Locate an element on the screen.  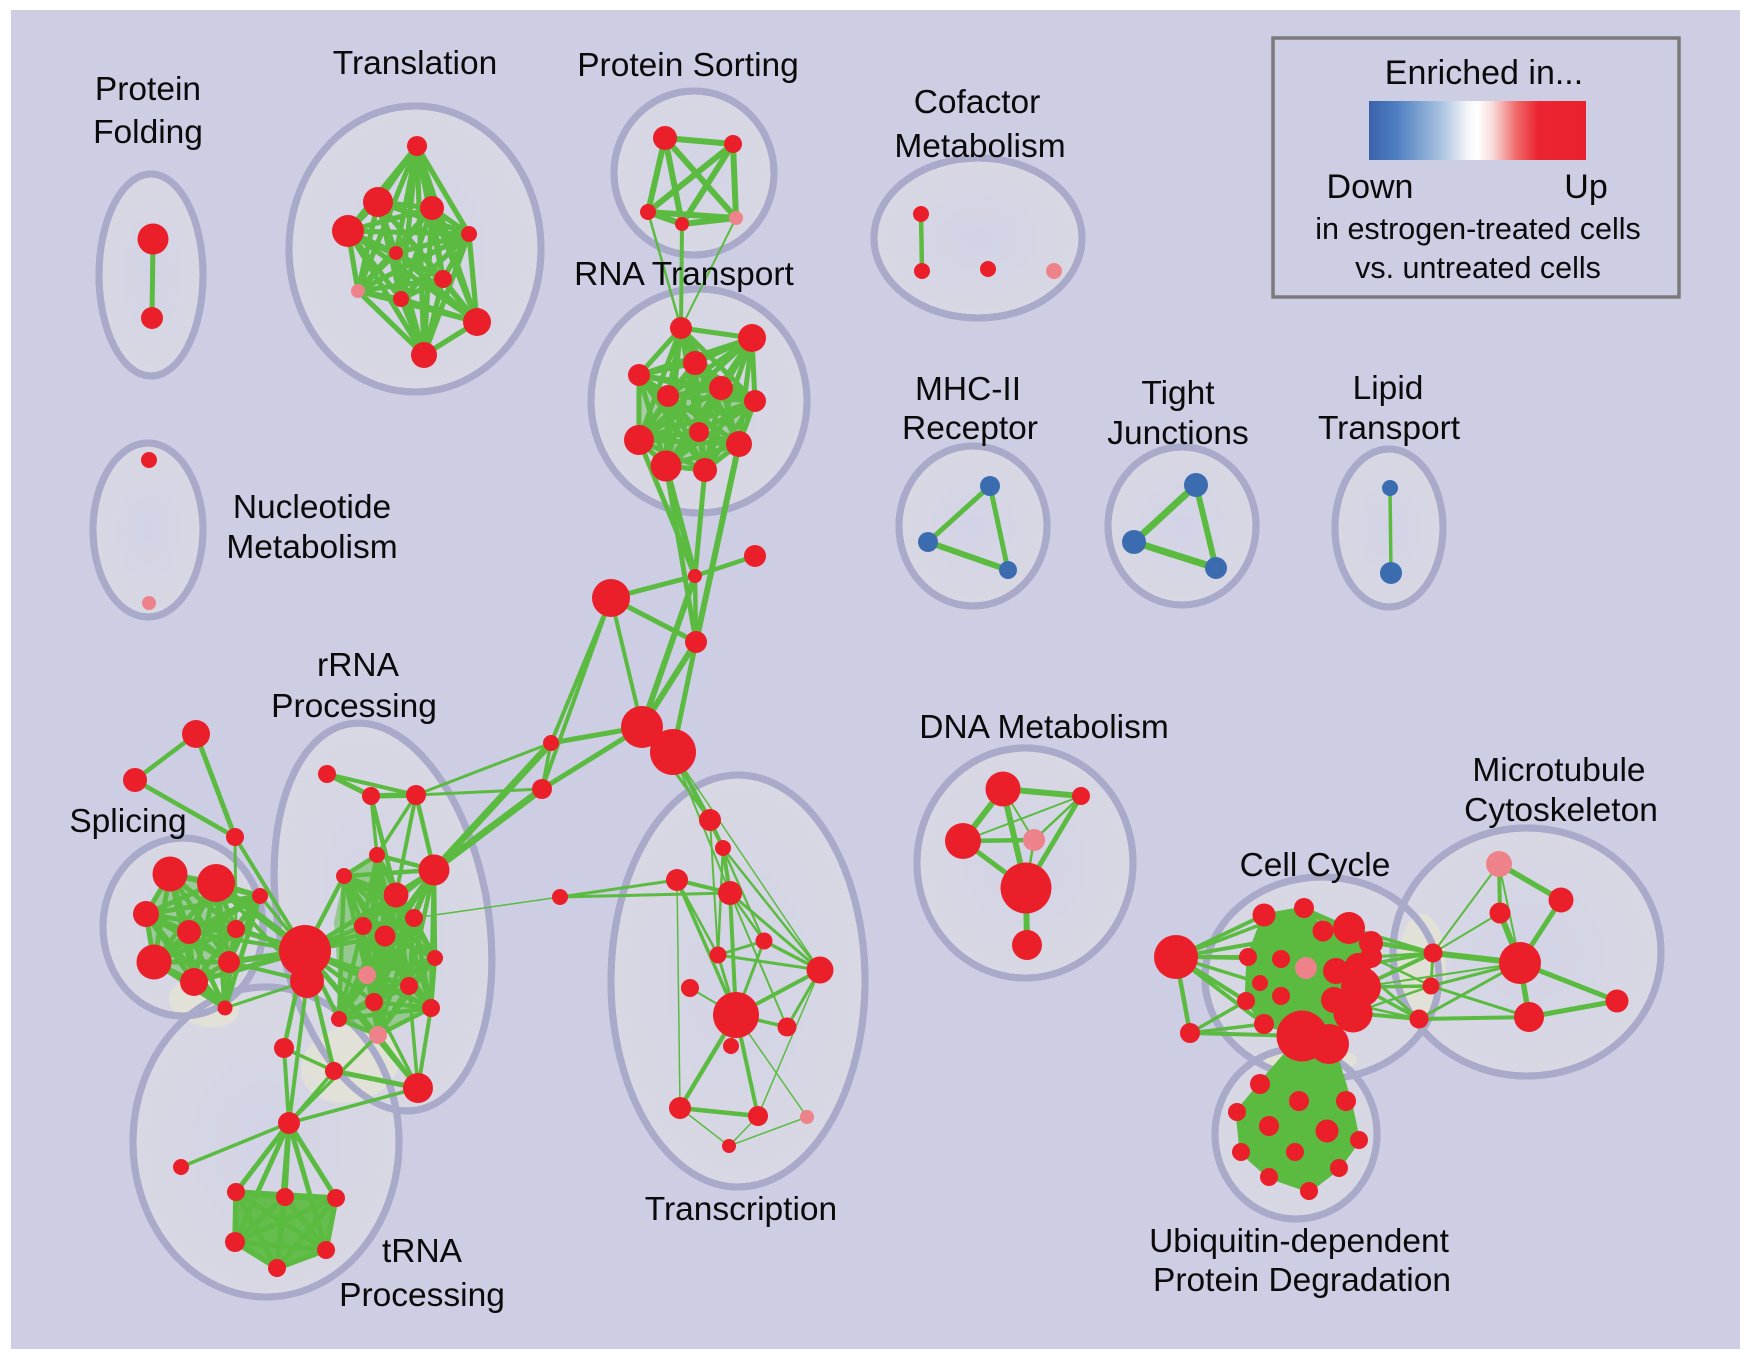
svg-text: Cytoskeleton is located at coordinates (1561, 810).